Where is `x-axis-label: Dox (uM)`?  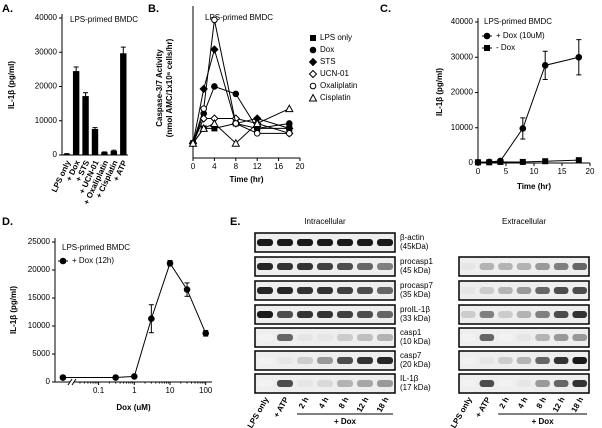 x-axis-label: Dox (uM) is located at coordinates (133, 407).